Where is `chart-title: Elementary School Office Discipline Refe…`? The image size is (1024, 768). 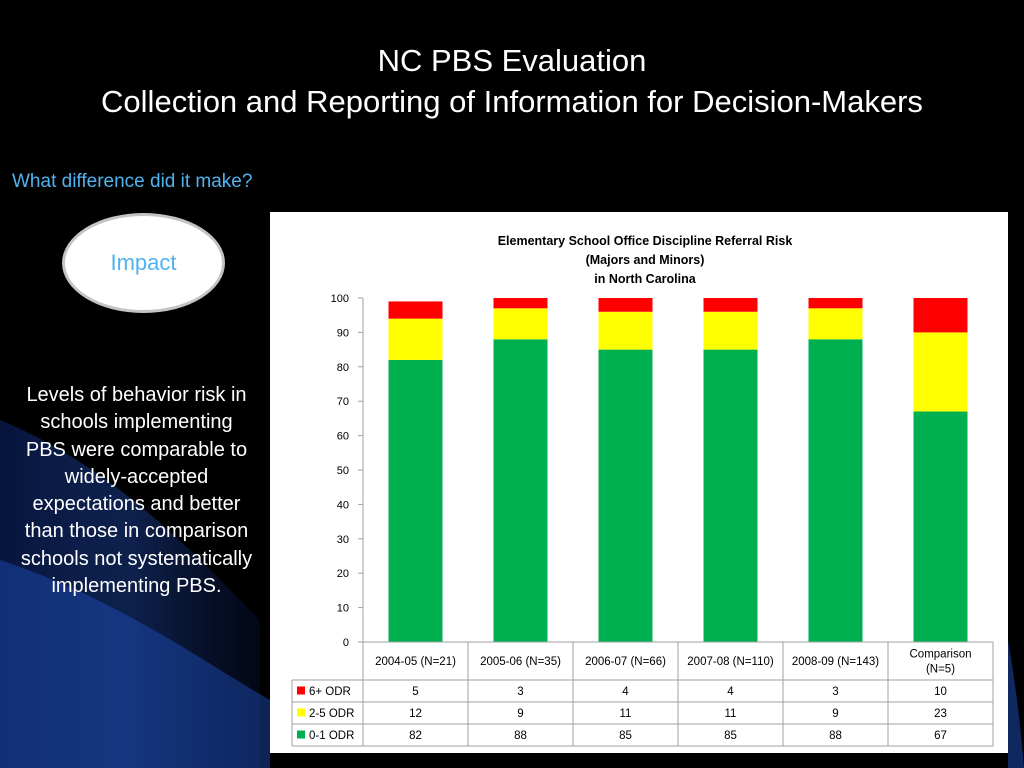 chart-title: Elementary School Office Discipline Refe… is located at coordinates (645, 260).